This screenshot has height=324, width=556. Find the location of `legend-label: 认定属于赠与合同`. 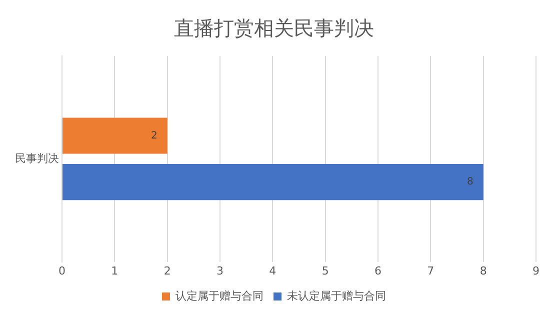

legend-label: 认定属于赠与合同 is located at coordinates (220, 295).